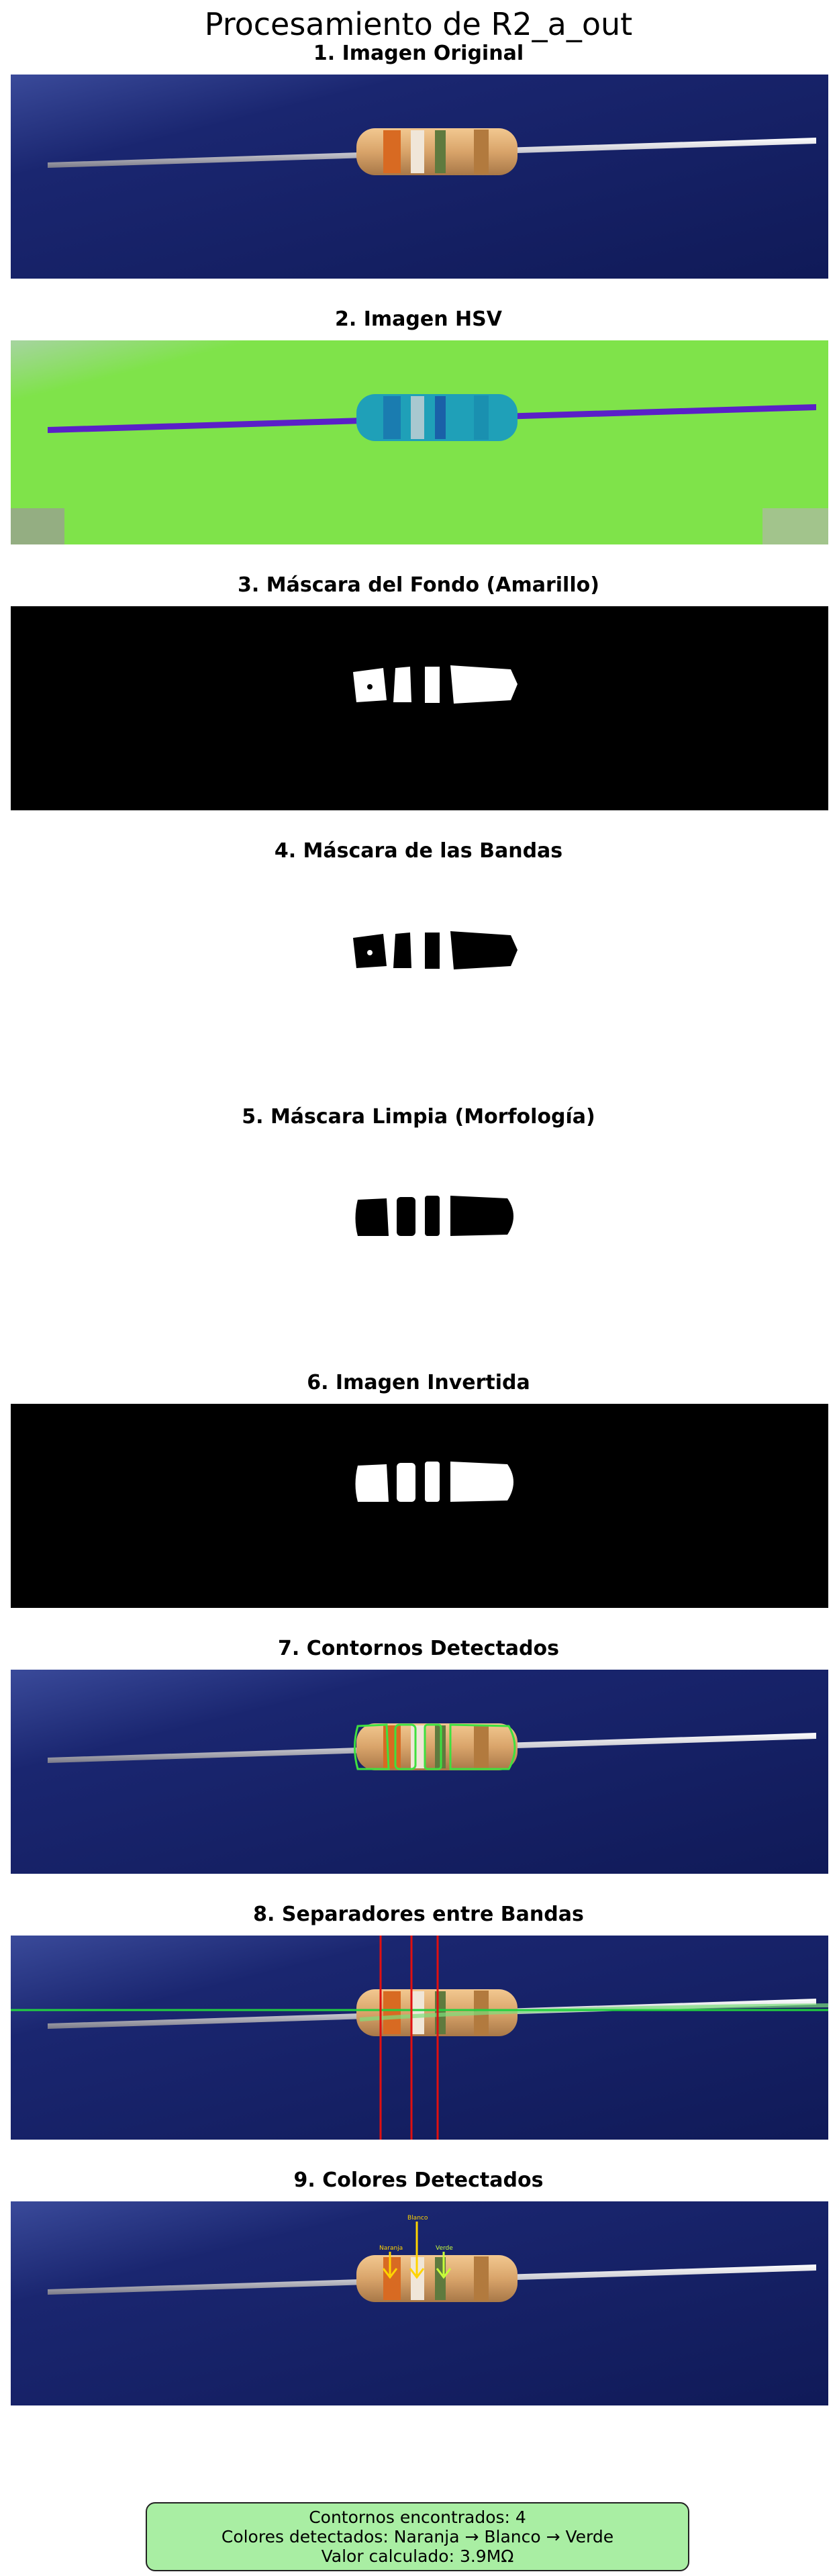 The height and width of the screenshot is (2576, 837). I want to click on inverted-image, so click(420, 1506).